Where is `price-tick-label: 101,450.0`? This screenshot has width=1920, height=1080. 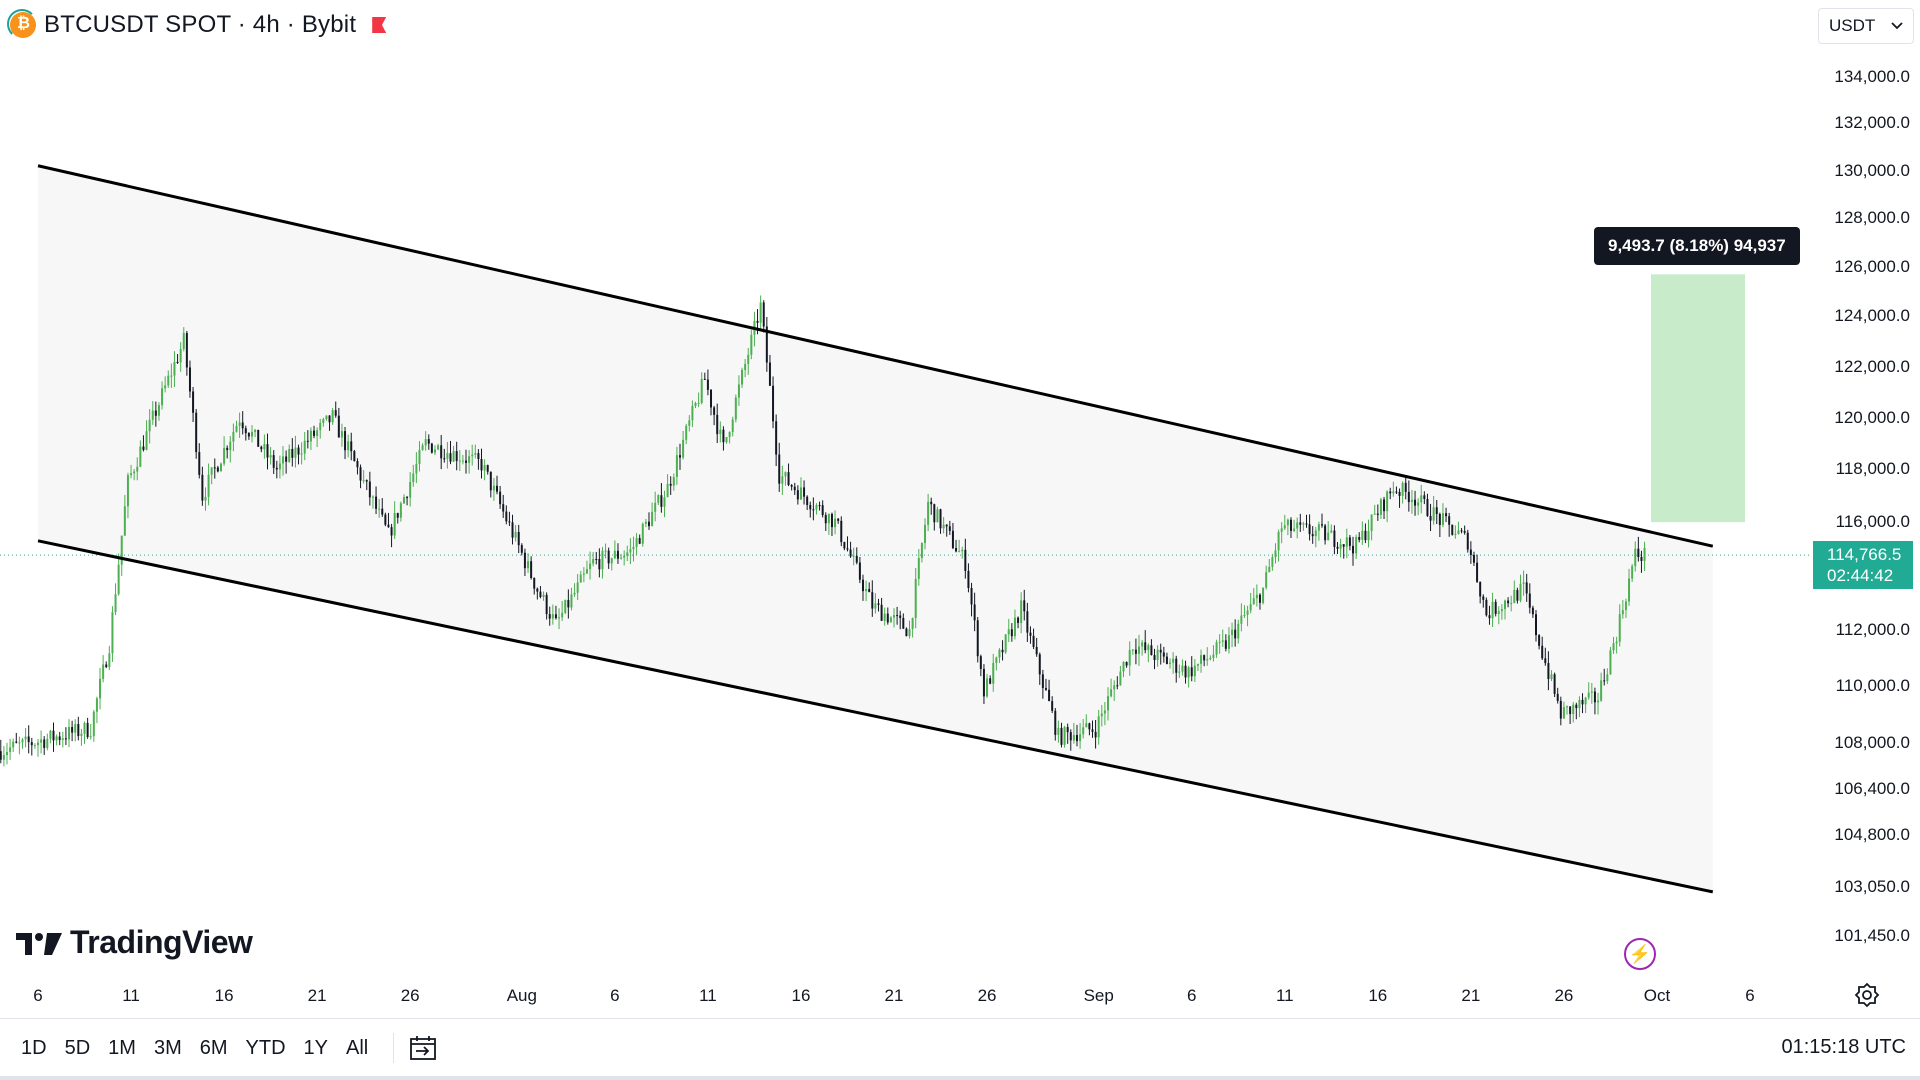
price-tick-label: 101,450.0 is located at coordinates (1872, 935).